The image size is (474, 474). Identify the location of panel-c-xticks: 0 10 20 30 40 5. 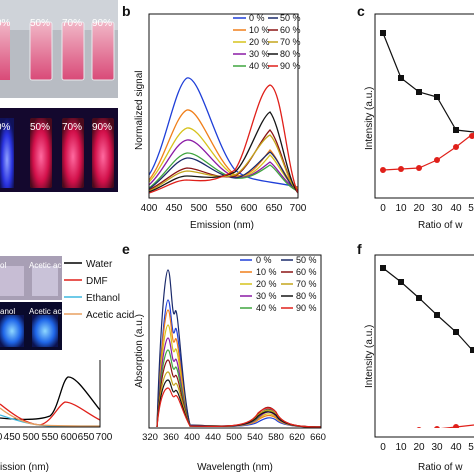
(427, 208).